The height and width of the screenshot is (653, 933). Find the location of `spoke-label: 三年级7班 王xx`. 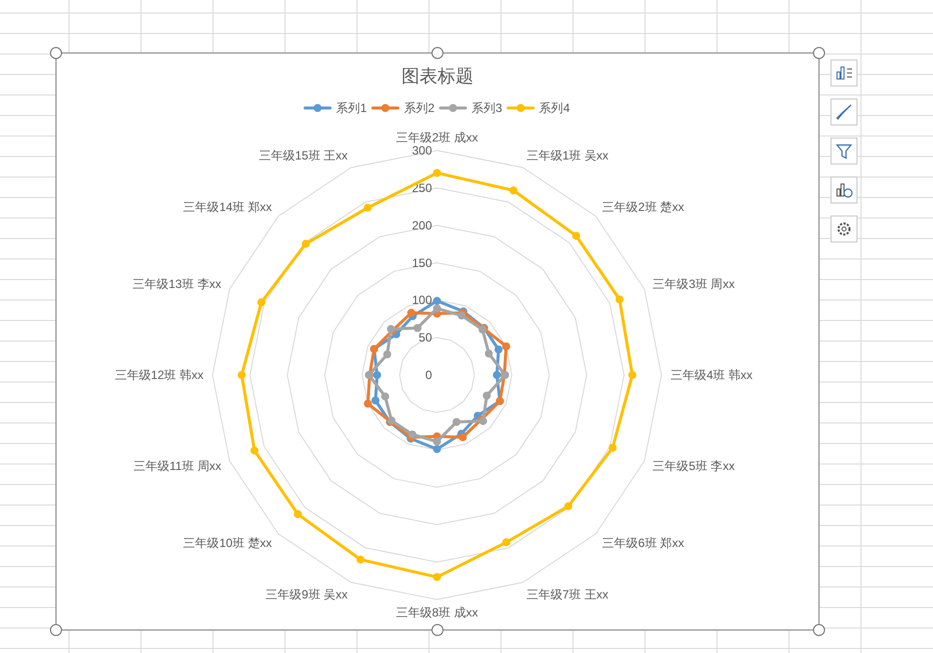

spoke-label: 三年级7班 王xx is located at coordinates (567, 594).